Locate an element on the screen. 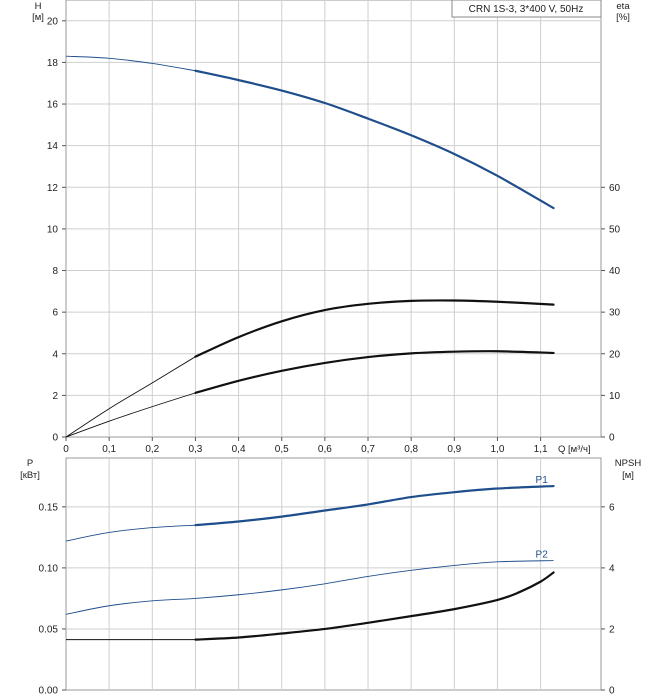 This screenshot has height=700, width=658. eta-tick-label: 0 is located at coordinates (612, 438).